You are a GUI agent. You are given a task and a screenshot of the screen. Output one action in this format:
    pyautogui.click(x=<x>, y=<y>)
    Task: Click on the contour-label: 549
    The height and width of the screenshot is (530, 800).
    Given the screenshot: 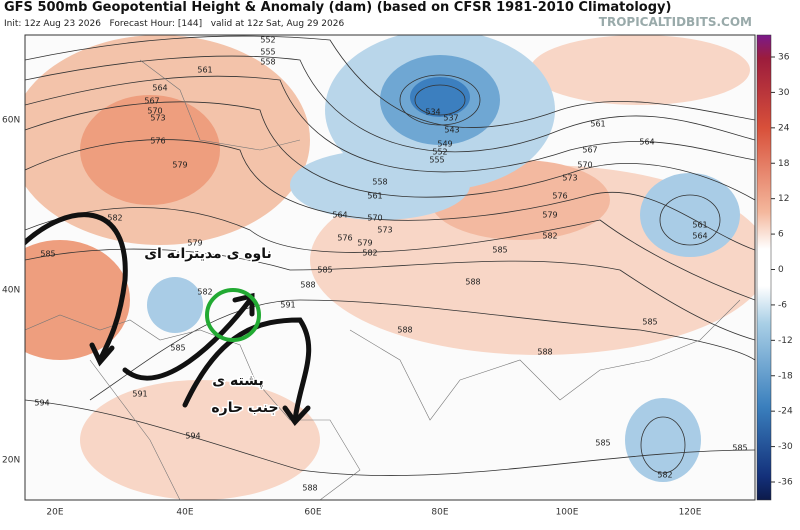 What is the action you would take?
    pyautogui.click(x=444, y=144)
    